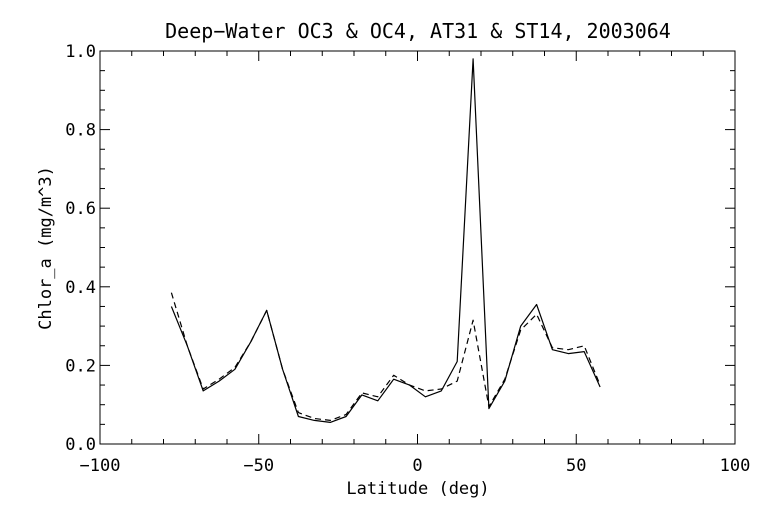 This screenshot has width=768, height=512. Describe the element at coordinates (258, 466) in the screenshot. I see `x-tick-label: −50` at that location.